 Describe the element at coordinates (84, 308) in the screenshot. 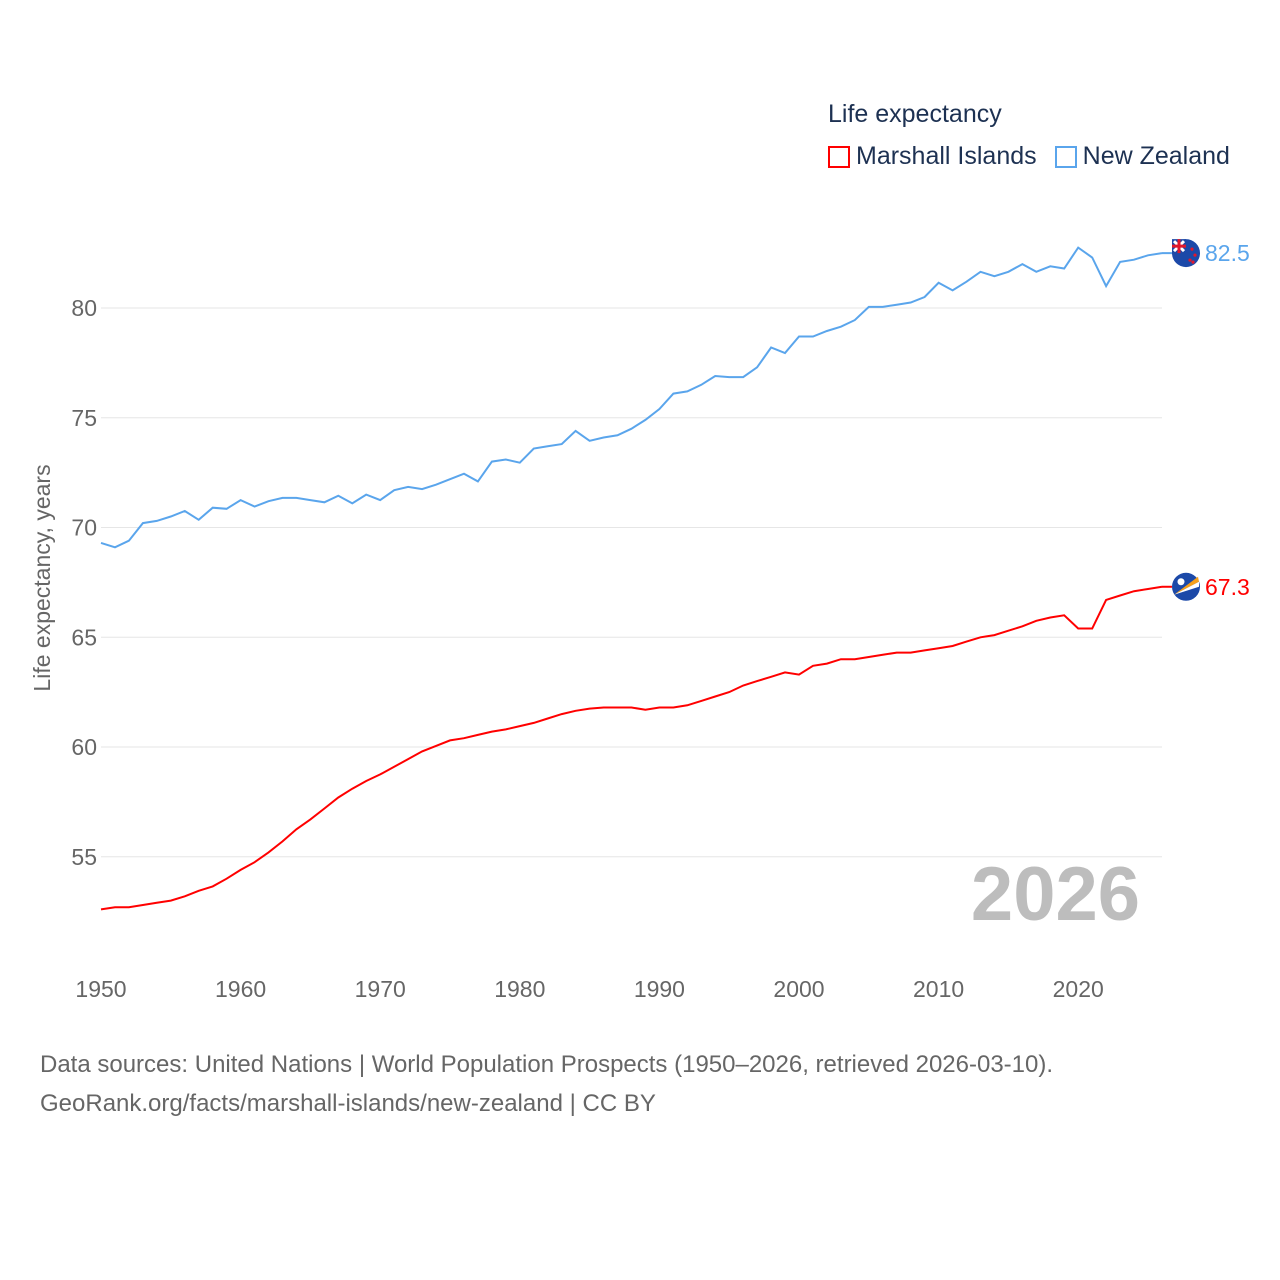

I see `y-tick-label: 80` at that location.